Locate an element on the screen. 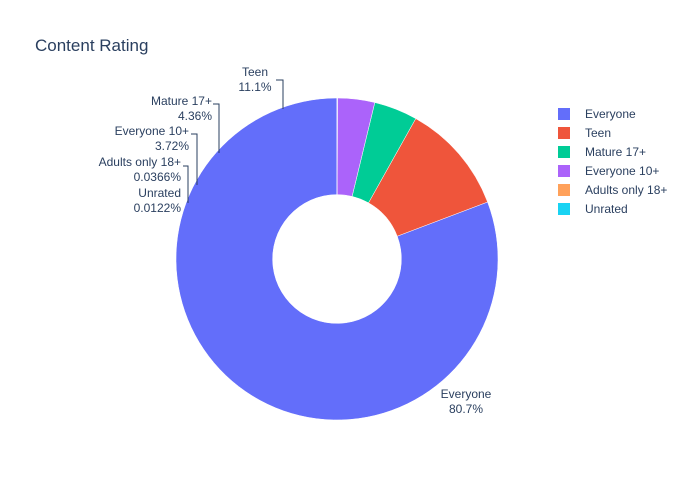  slice-percent-unrated: 0.0122% is located at coordinates (158, 208).